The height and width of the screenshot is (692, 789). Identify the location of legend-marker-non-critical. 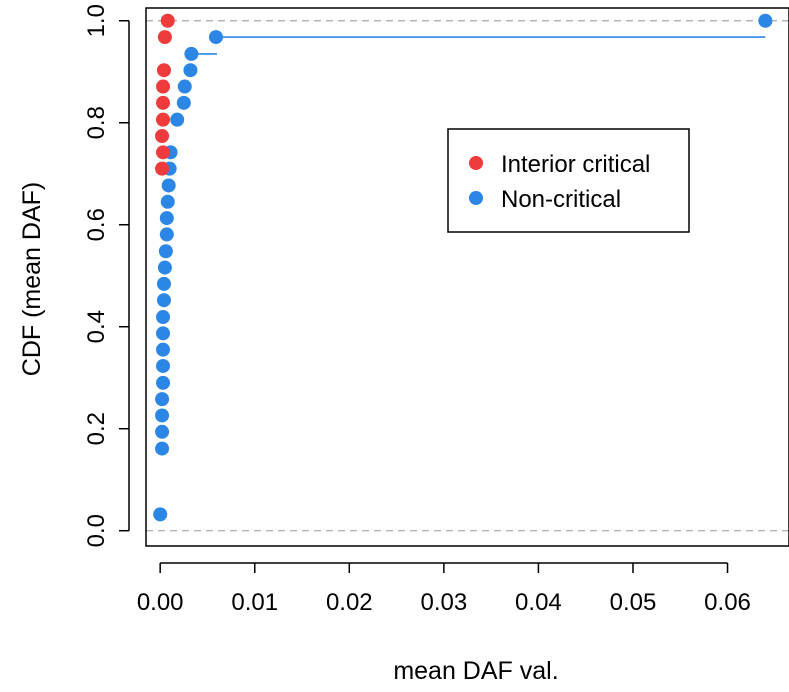
(476, 198).